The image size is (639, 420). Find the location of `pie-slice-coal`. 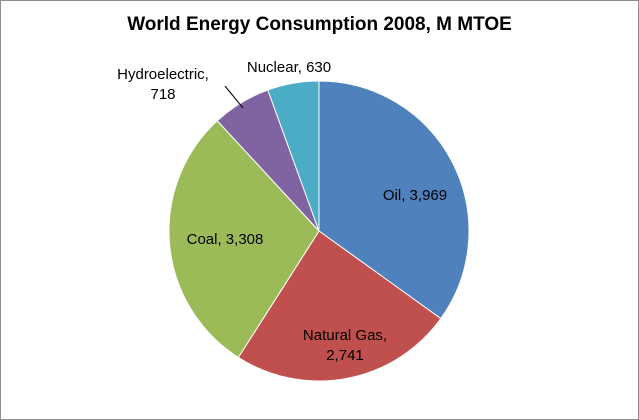

pie-slice-coal is located at coordinates (244, 239).